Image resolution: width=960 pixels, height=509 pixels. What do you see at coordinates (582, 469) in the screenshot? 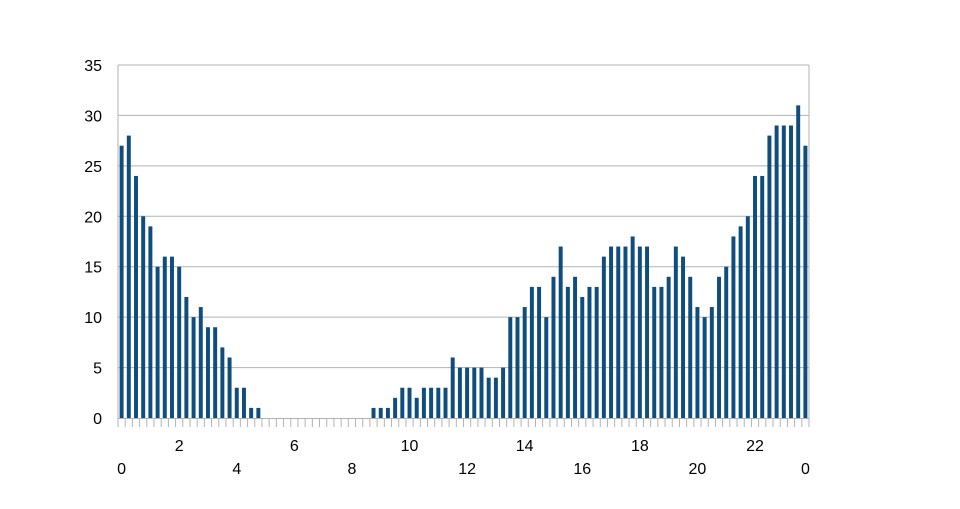
I see `x-tick-label: 16` at bounding box center [582, 469].